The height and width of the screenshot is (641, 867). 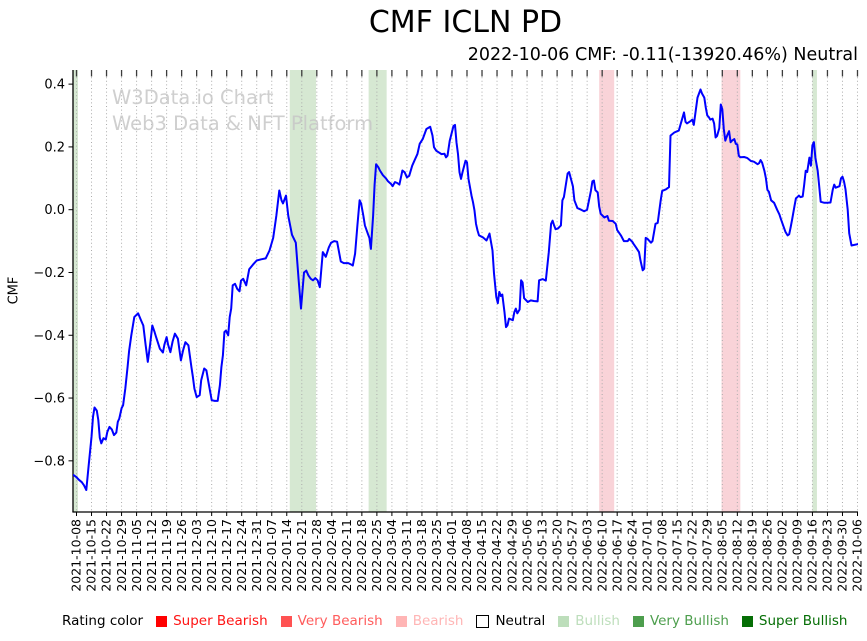 What do you see at coordinates (465, 22) in the screenshot?
I see `page-title: CMF ICLN PD` at bounding box center [465, 22].